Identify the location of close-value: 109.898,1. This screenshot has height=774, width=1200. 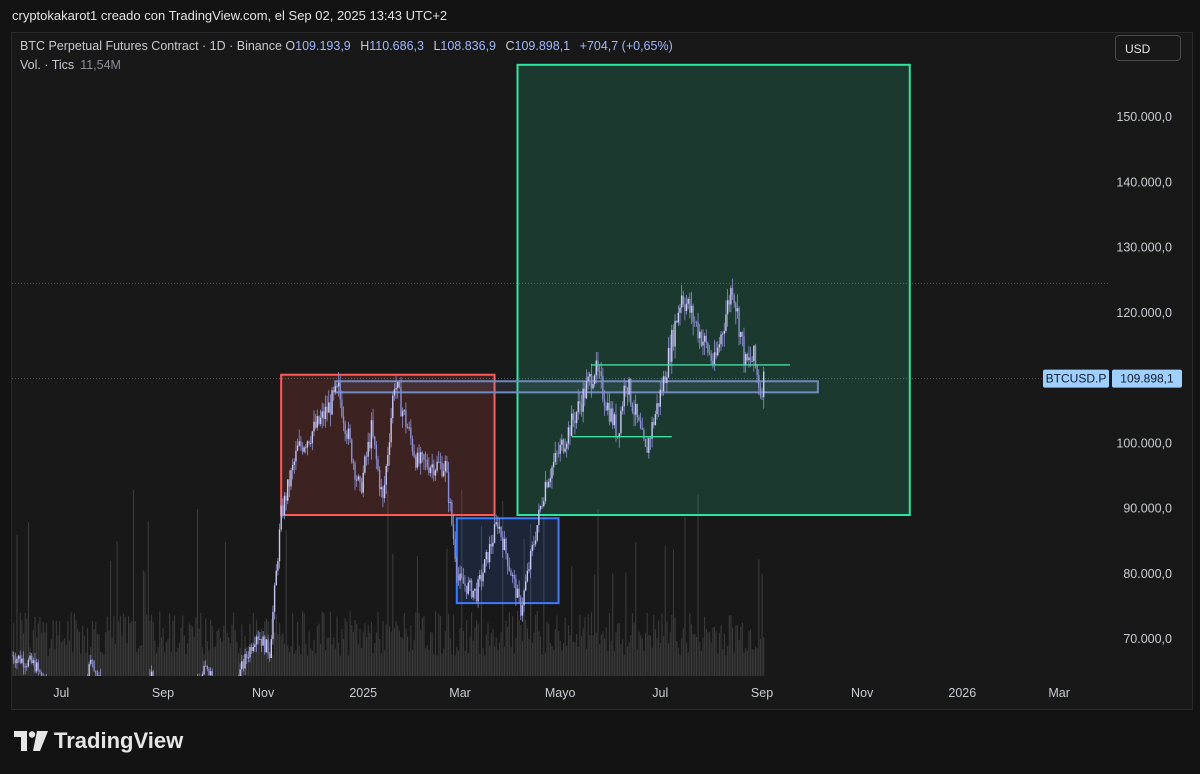
(542, 46).